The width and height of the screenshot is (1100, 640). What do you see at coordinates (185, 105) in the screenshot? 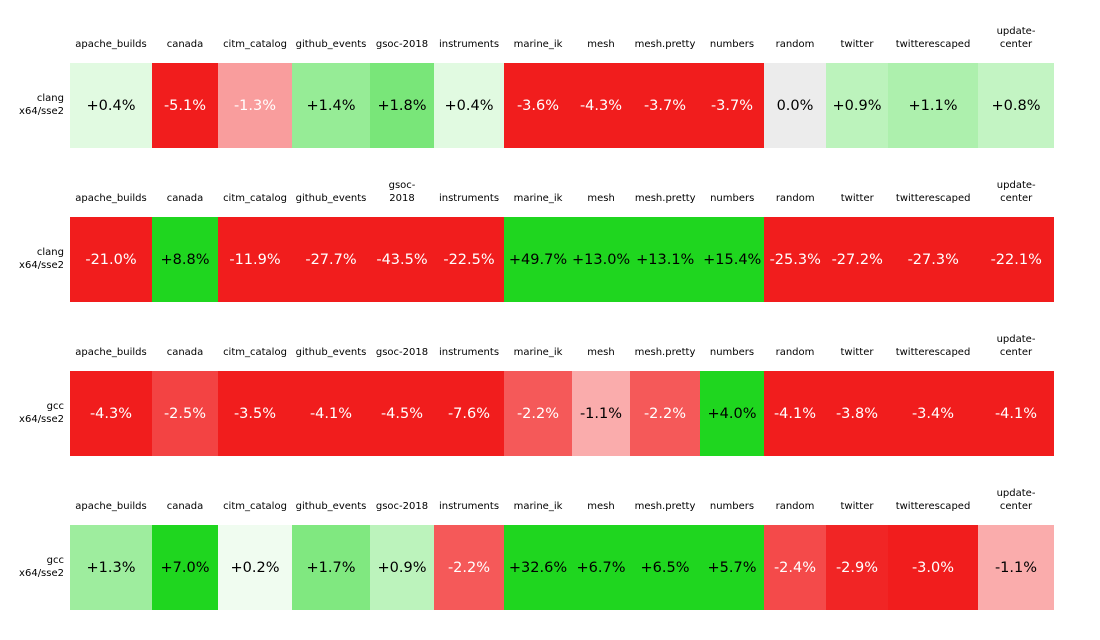
I see `heatmap-cell: -5.1%` at bounding box center [185, 105].